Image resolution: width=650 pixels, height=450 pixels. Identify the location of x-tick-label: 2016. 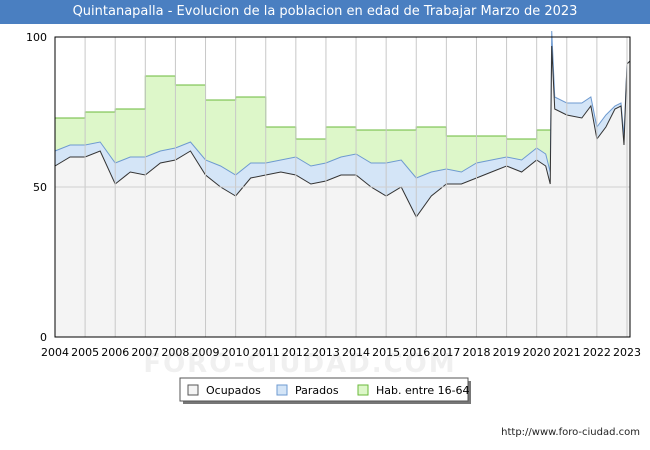
(416, 352).